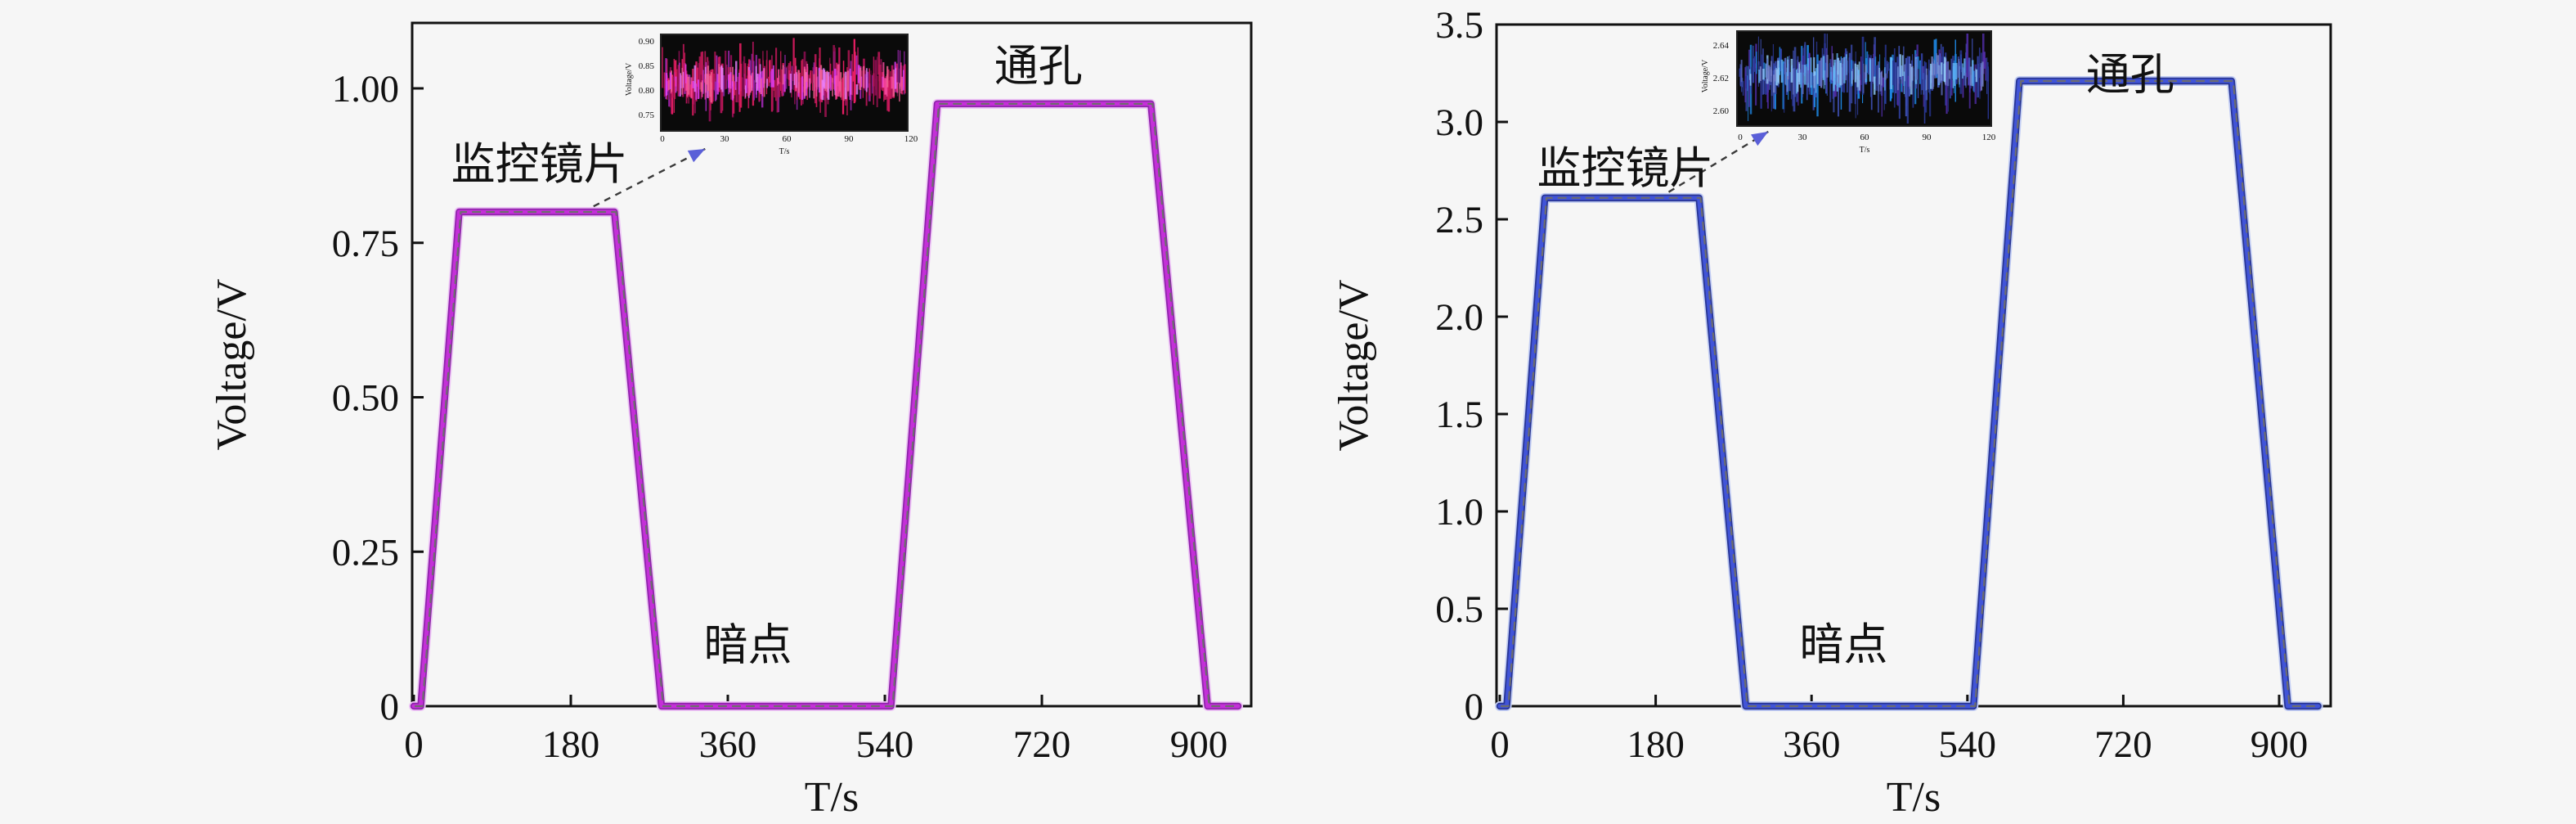 This screenshot has height=824, width=2576. I want to click on y-axis-tick-label: 1.00, so click(365, 89).